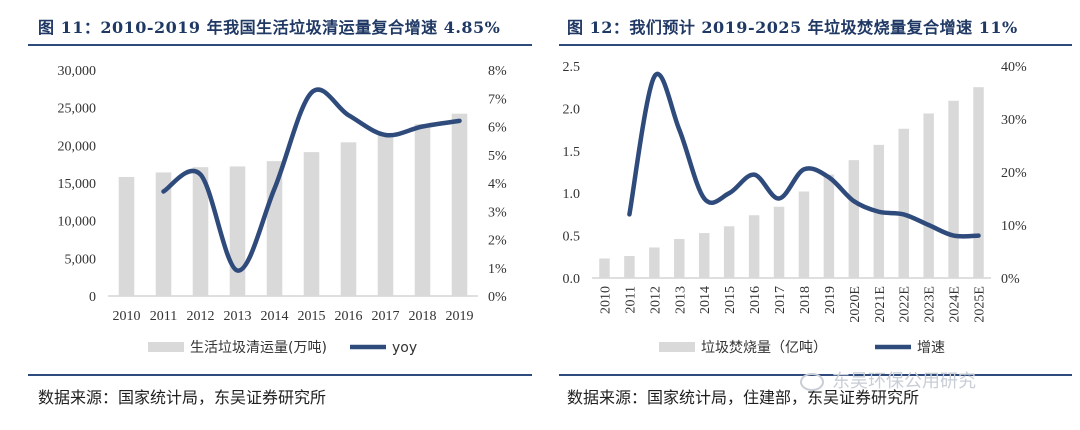  I want to click on right-source-note: 数据来源：国家统计局，住建部，东吴证券研究所, so click(743, 397).